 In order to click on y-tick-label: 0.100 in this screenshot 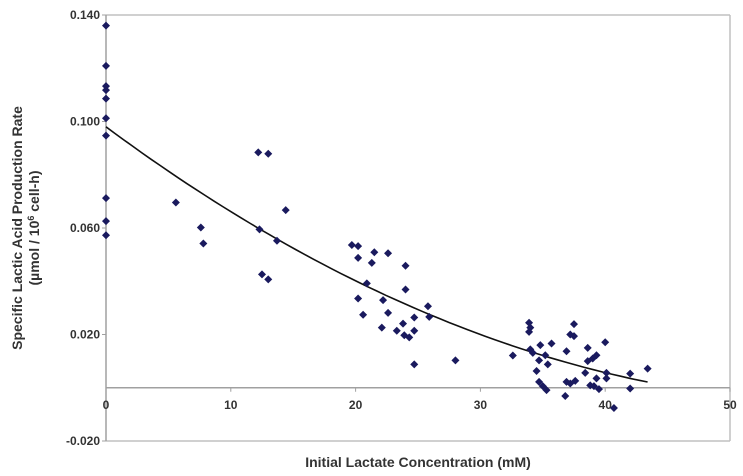, I will do `click(85, 122)`.